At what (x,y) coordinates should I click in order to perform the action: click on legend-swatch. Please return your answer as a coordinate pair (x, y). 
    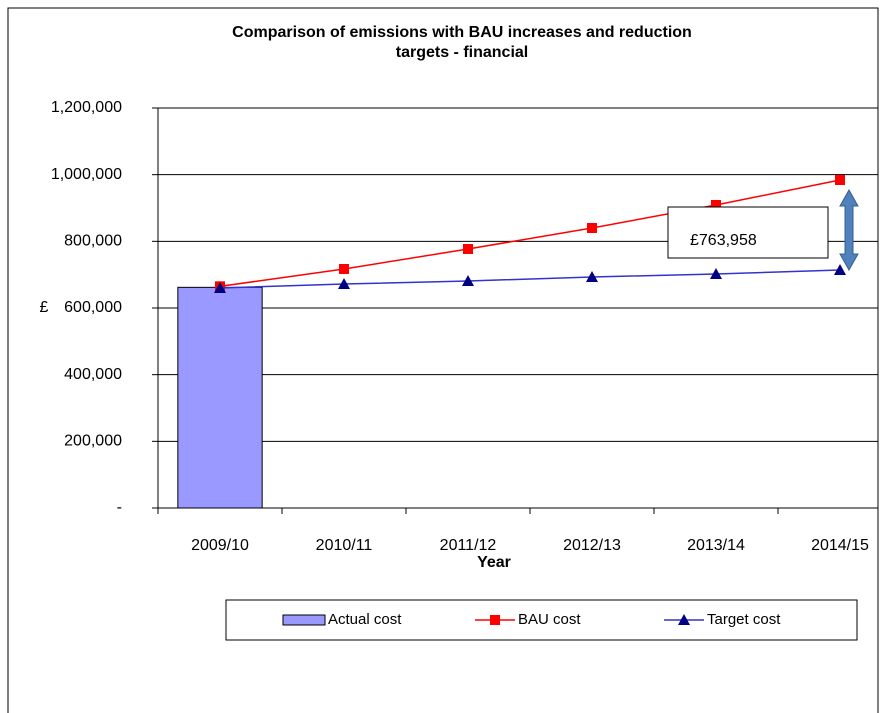
    Looking at the image, I should click on (304, 620).